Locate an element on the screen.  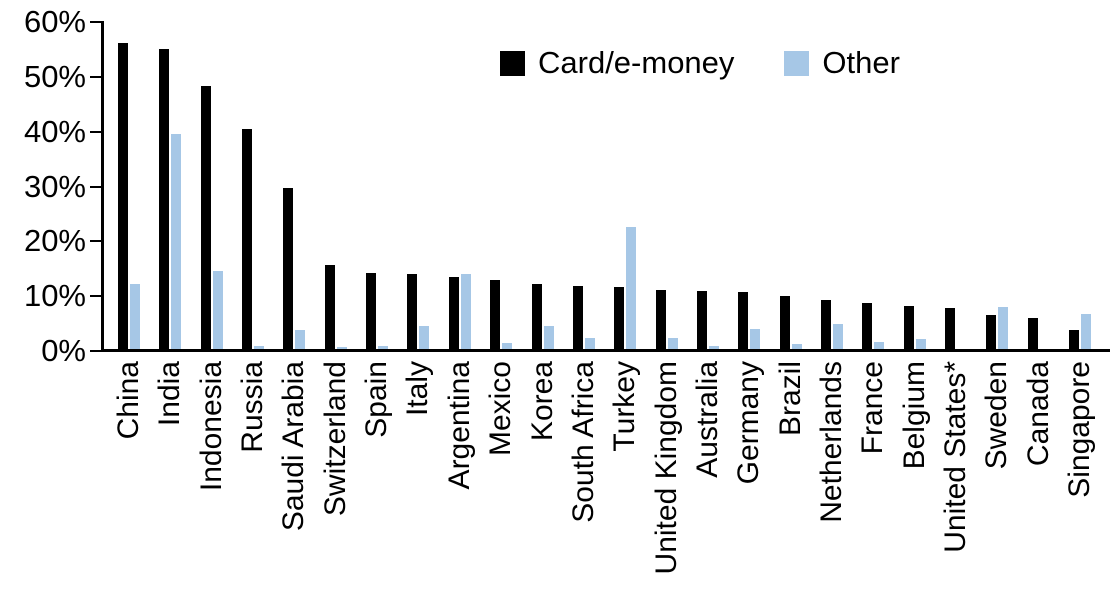
x-axis-category-label: Italy is located at coordinates (418, 389).